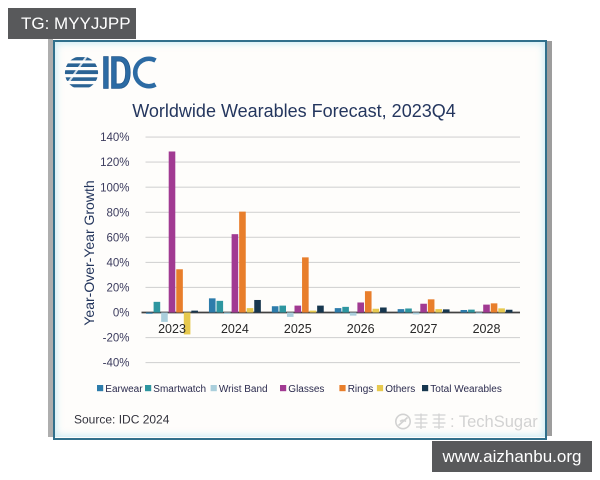 The width and height of the screenshot is (600, 480). Describe the element at coordinates (400, 389) in the screenshot. I see `svg-text: Others` at that location.